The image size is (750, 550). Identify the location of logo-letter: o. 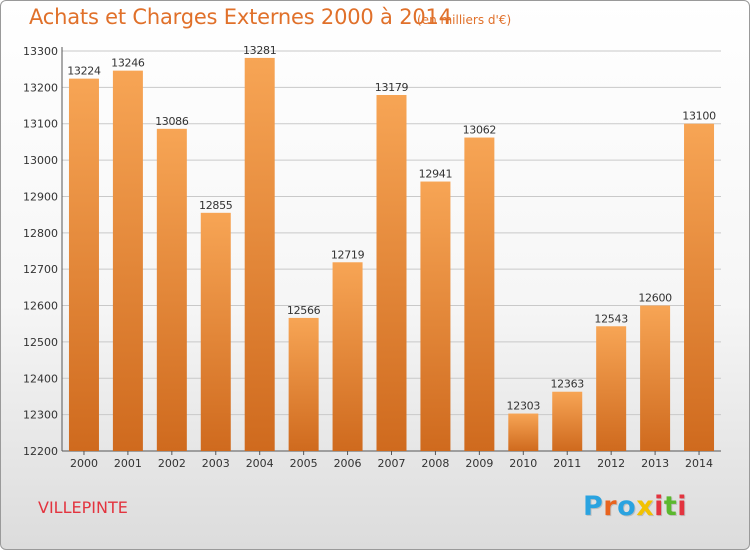
(627, 506).